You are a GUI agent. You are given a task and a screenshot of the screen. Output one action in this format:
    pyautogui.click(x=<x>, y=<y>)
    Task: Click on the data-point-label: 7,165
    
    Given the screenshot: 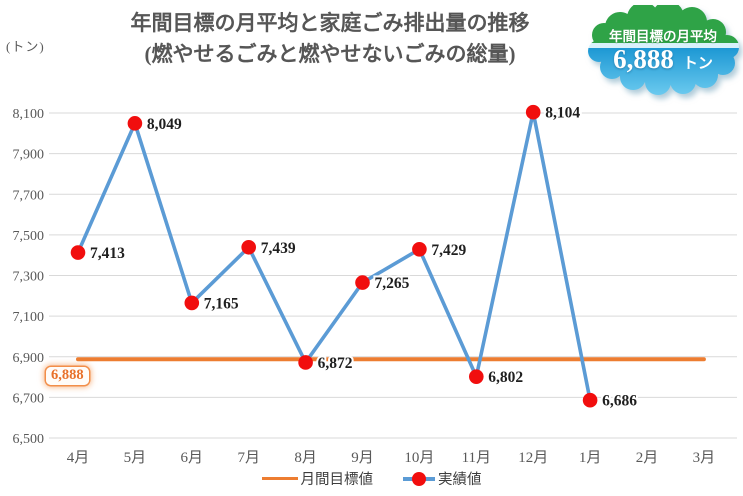 What is the action you would take?
    pyautogui.click(x=221, y=303)
    